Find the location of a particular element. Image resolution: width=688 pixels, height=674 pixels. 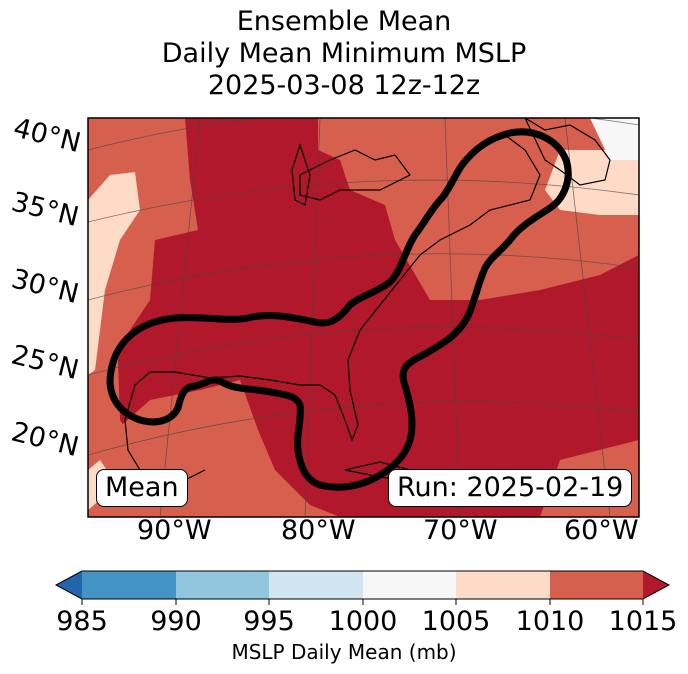

meridian-80w is located at coordinates (312, 317).